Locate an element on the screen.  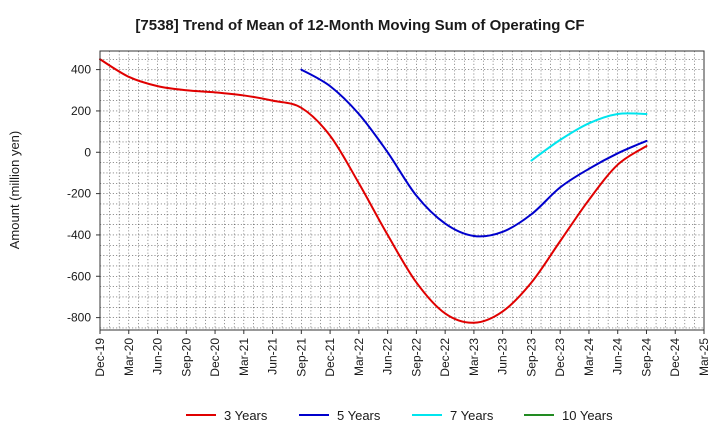
y-tick-label: -600 is located at coordinates (79, 276).